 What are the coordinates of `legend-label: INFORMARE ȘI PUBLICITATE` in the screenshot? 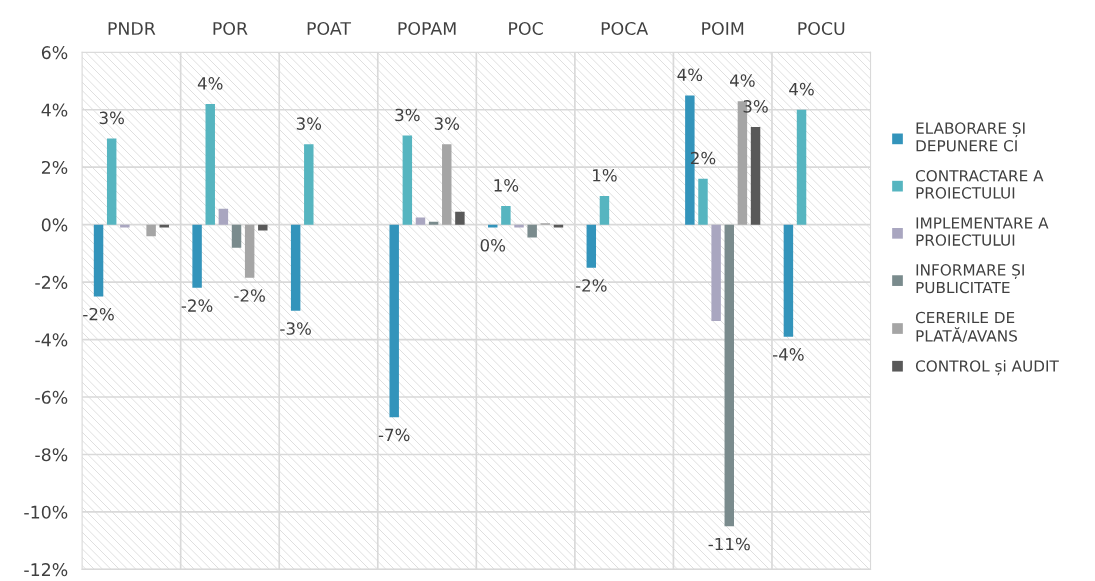 It's located at (970, 279).